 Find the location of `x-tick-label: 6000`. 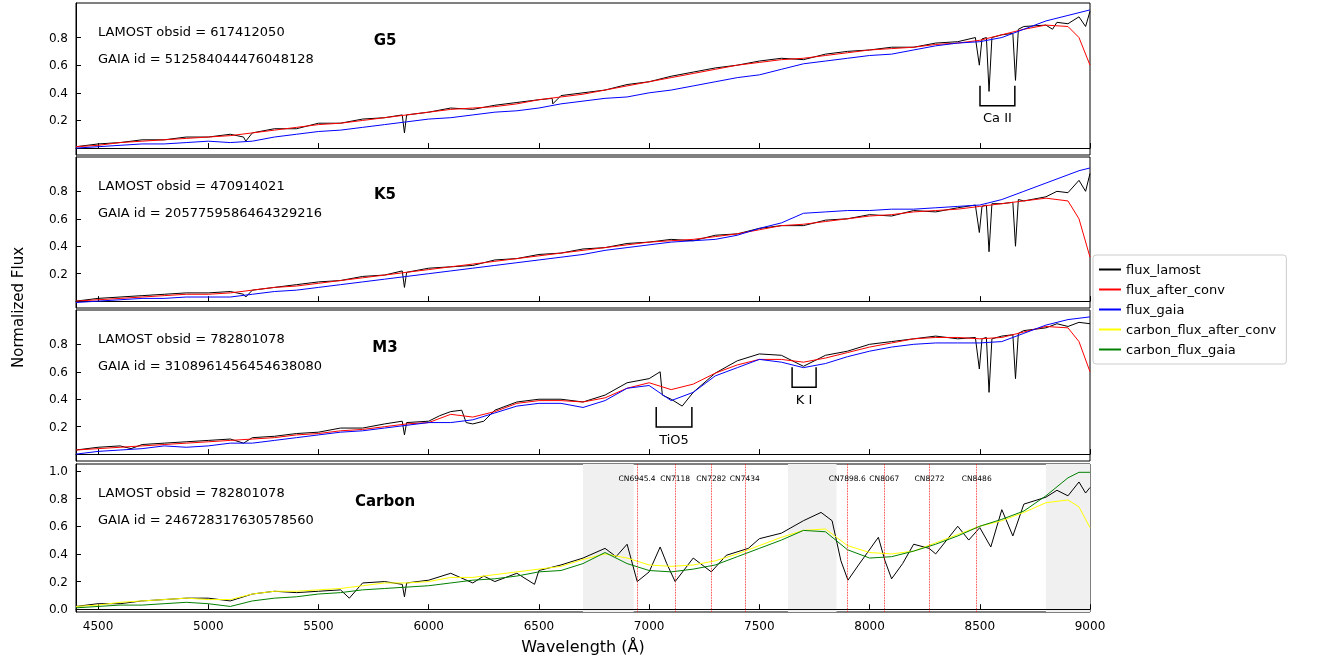

x-tick-label: 6000 is located at coordinates (428, 626).